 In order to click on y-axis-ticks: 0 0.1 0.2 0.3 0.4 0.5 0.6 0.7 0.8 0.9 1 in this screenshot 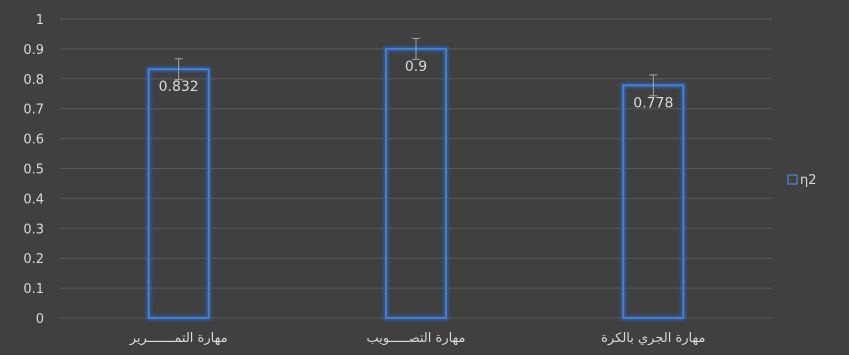, I will do `click(33, 170)`.